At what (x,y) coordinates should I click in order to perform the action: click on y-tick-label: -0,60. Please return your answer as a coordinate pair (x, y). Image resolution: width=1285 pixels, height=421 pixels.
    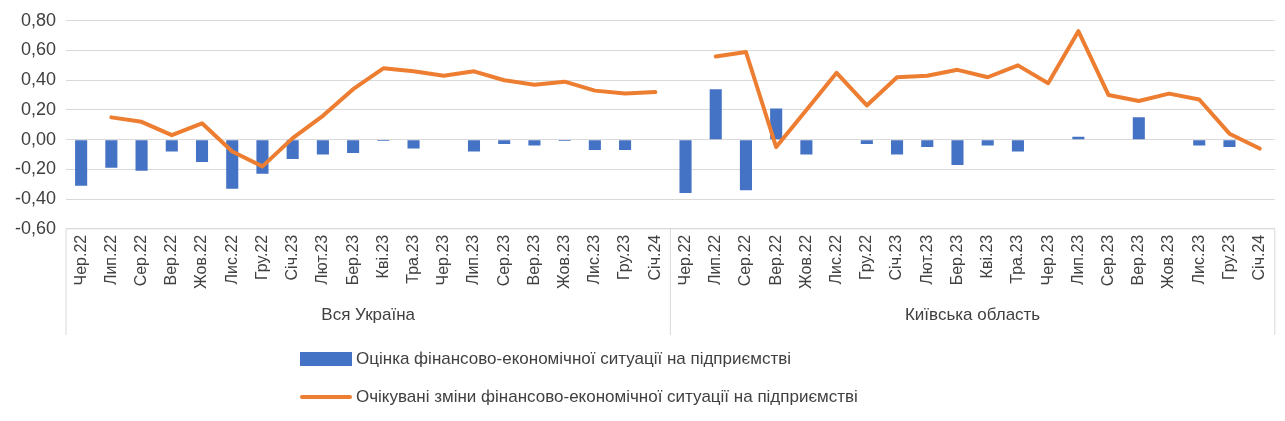
    Looking at the image, I should click on (36, 227).